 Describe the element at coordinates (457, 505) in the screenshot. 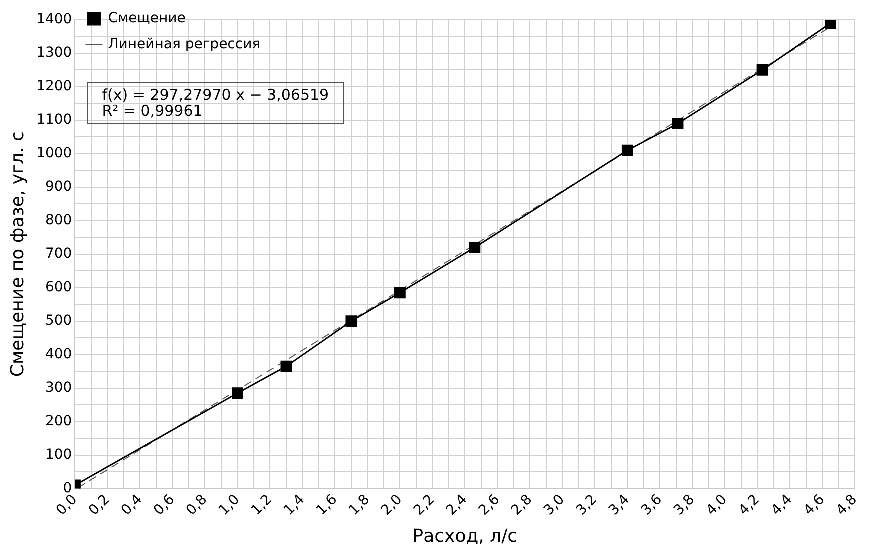

I see `x-tick-label: 2,4` at that location.